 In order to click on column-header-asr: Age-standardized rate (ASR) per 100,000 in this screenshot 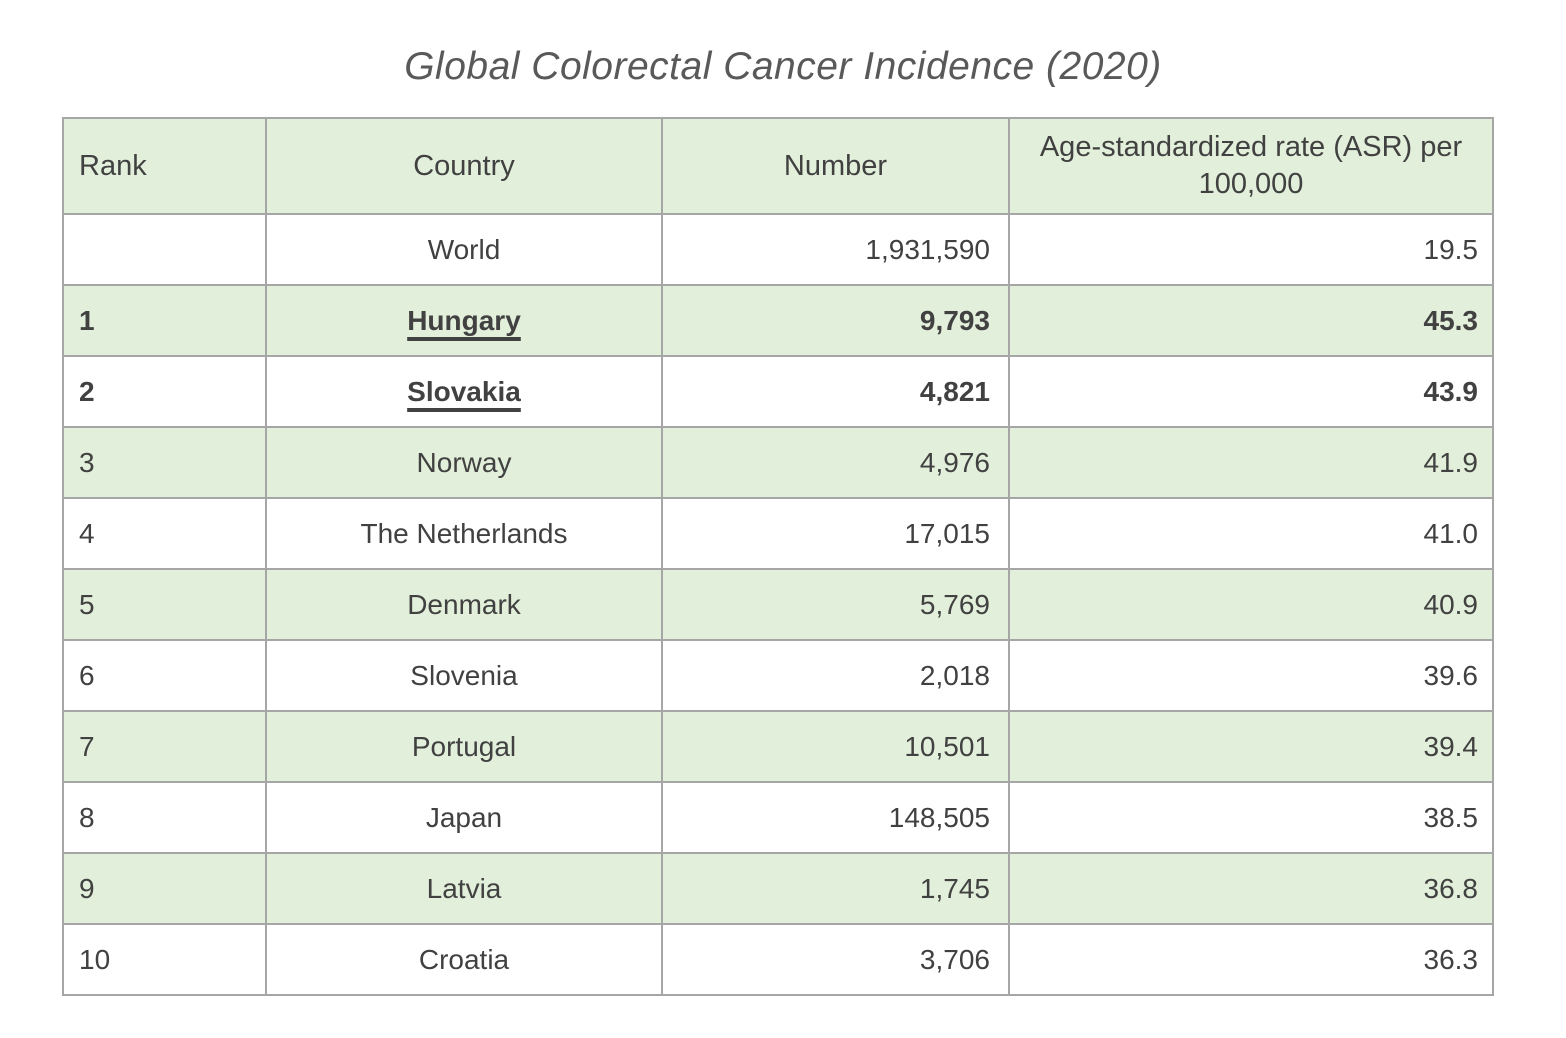, I will do `click(1251, 166)`.